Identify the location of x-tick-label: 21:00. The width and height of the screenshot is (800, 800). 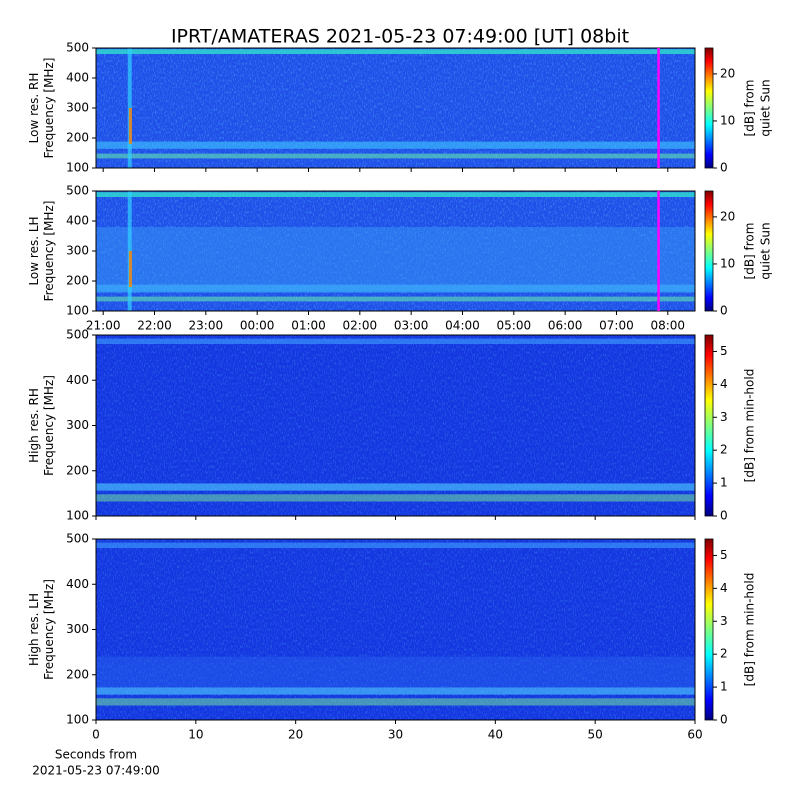
(103, 326).